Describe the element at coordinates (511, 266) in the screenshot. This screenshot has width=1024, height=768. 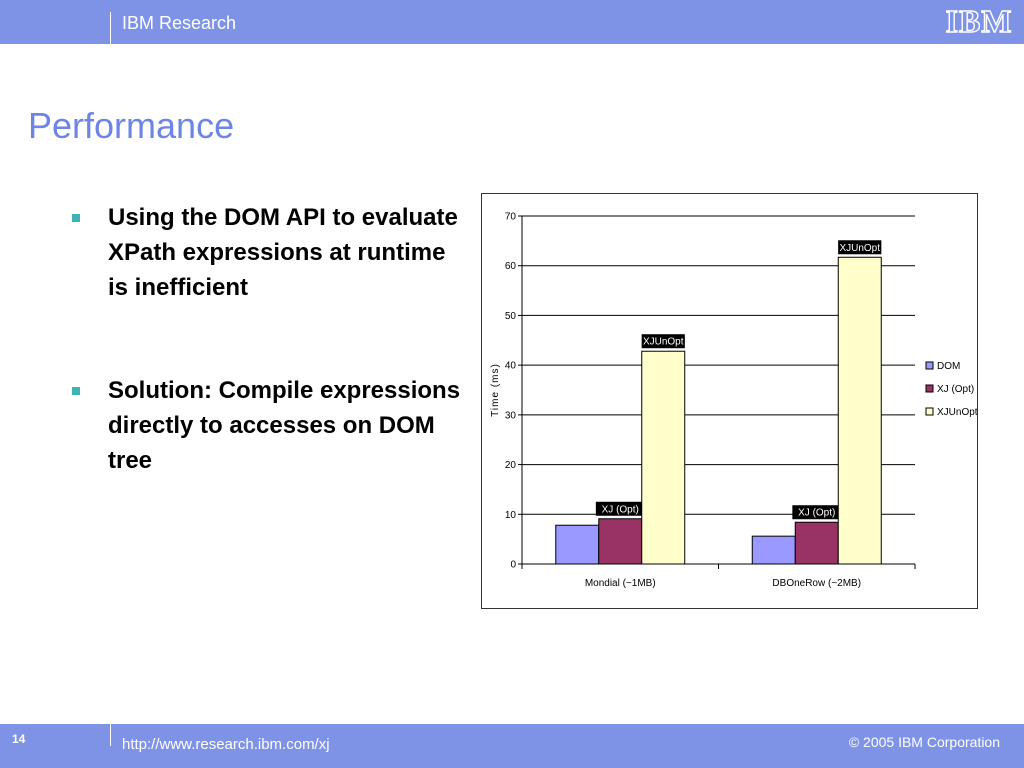
I see `y-tick-label: 60` at that location.